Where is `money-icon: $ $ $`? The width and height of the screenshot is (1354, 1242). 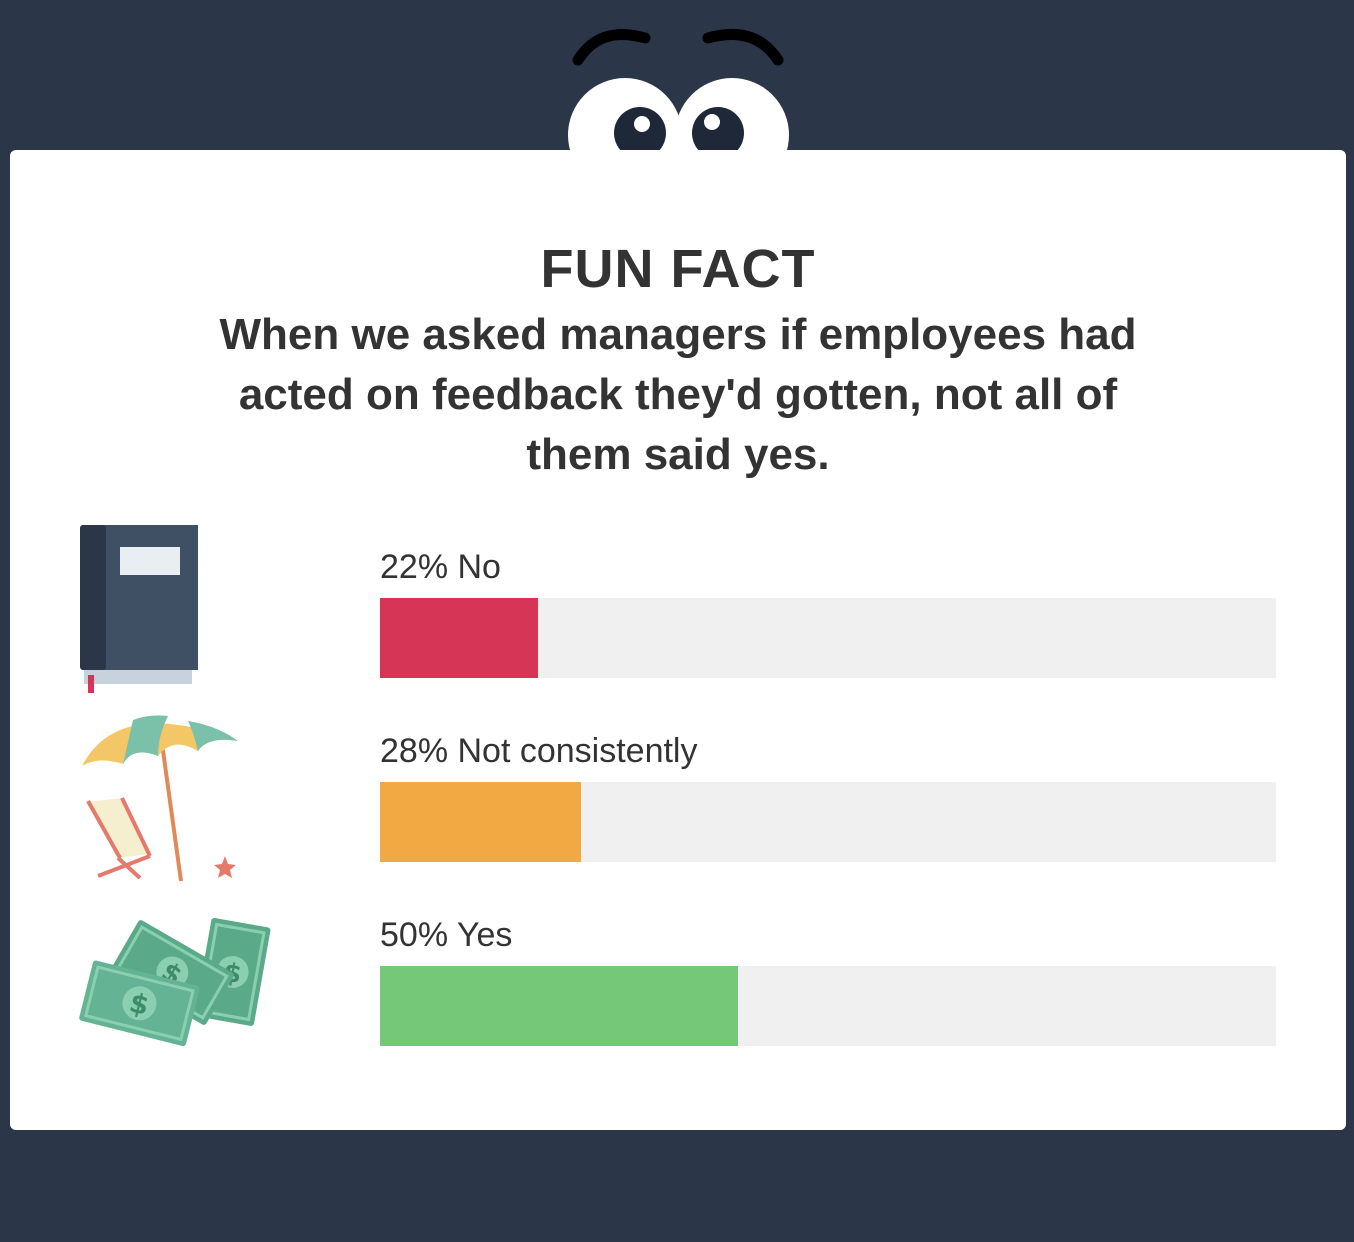 money-icon: $ $ $ is located at coordinates (175, 982).